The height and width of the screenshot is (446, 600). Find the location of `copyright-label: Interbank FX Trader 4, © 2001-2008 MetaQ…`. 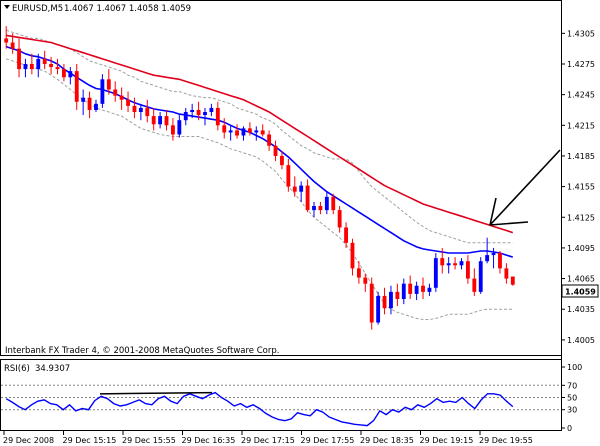

copyright-label: Interbank FX Trader 4, © 2001-2008 MetaQ… is located at coordinates (142, 351).